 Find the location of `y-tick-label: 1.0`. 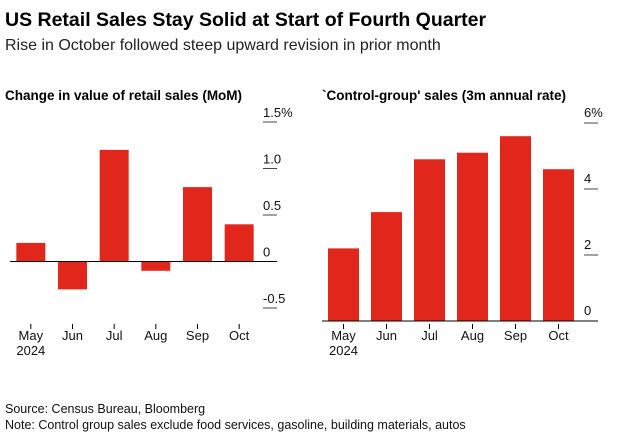

y-tick-label: 1.0 is located at coordinates (272, 159).